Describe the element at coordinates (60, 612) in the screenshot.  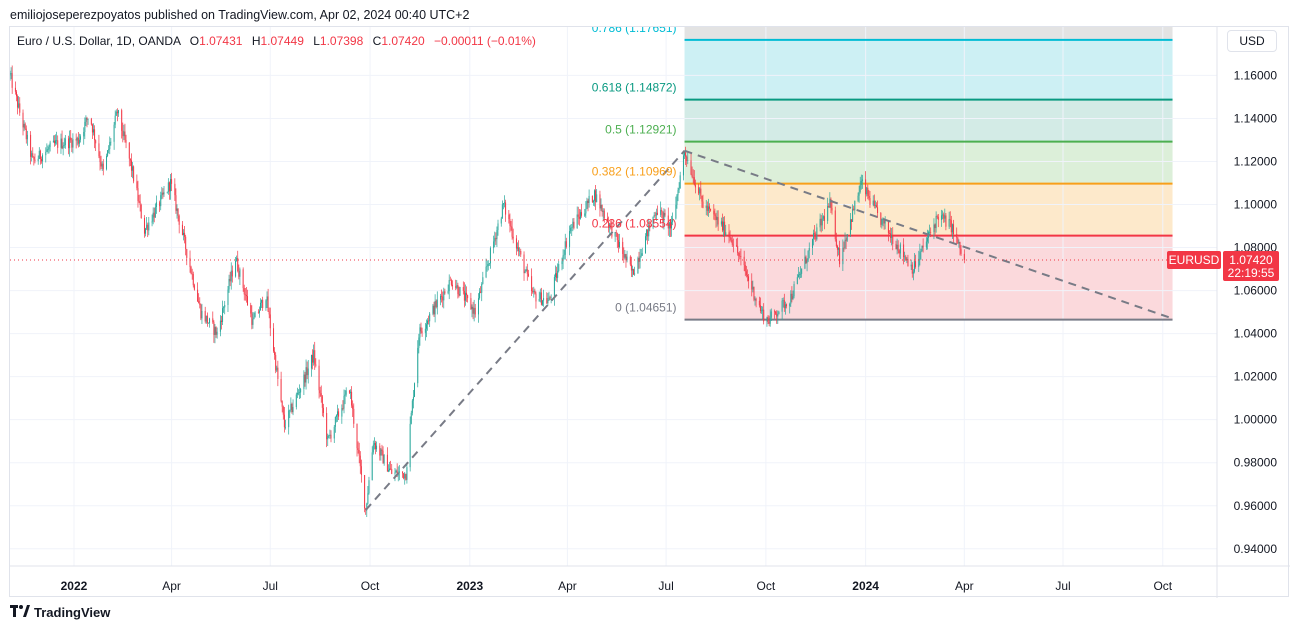
I see `footer-brand: TradingView` at that location.